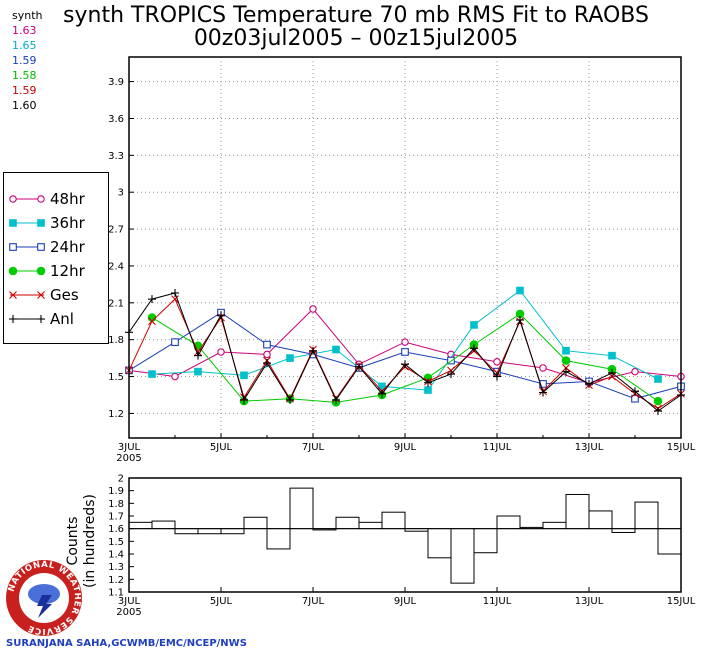  I want to click on count-y-axis-label-line: Counts, so click(73, 541).